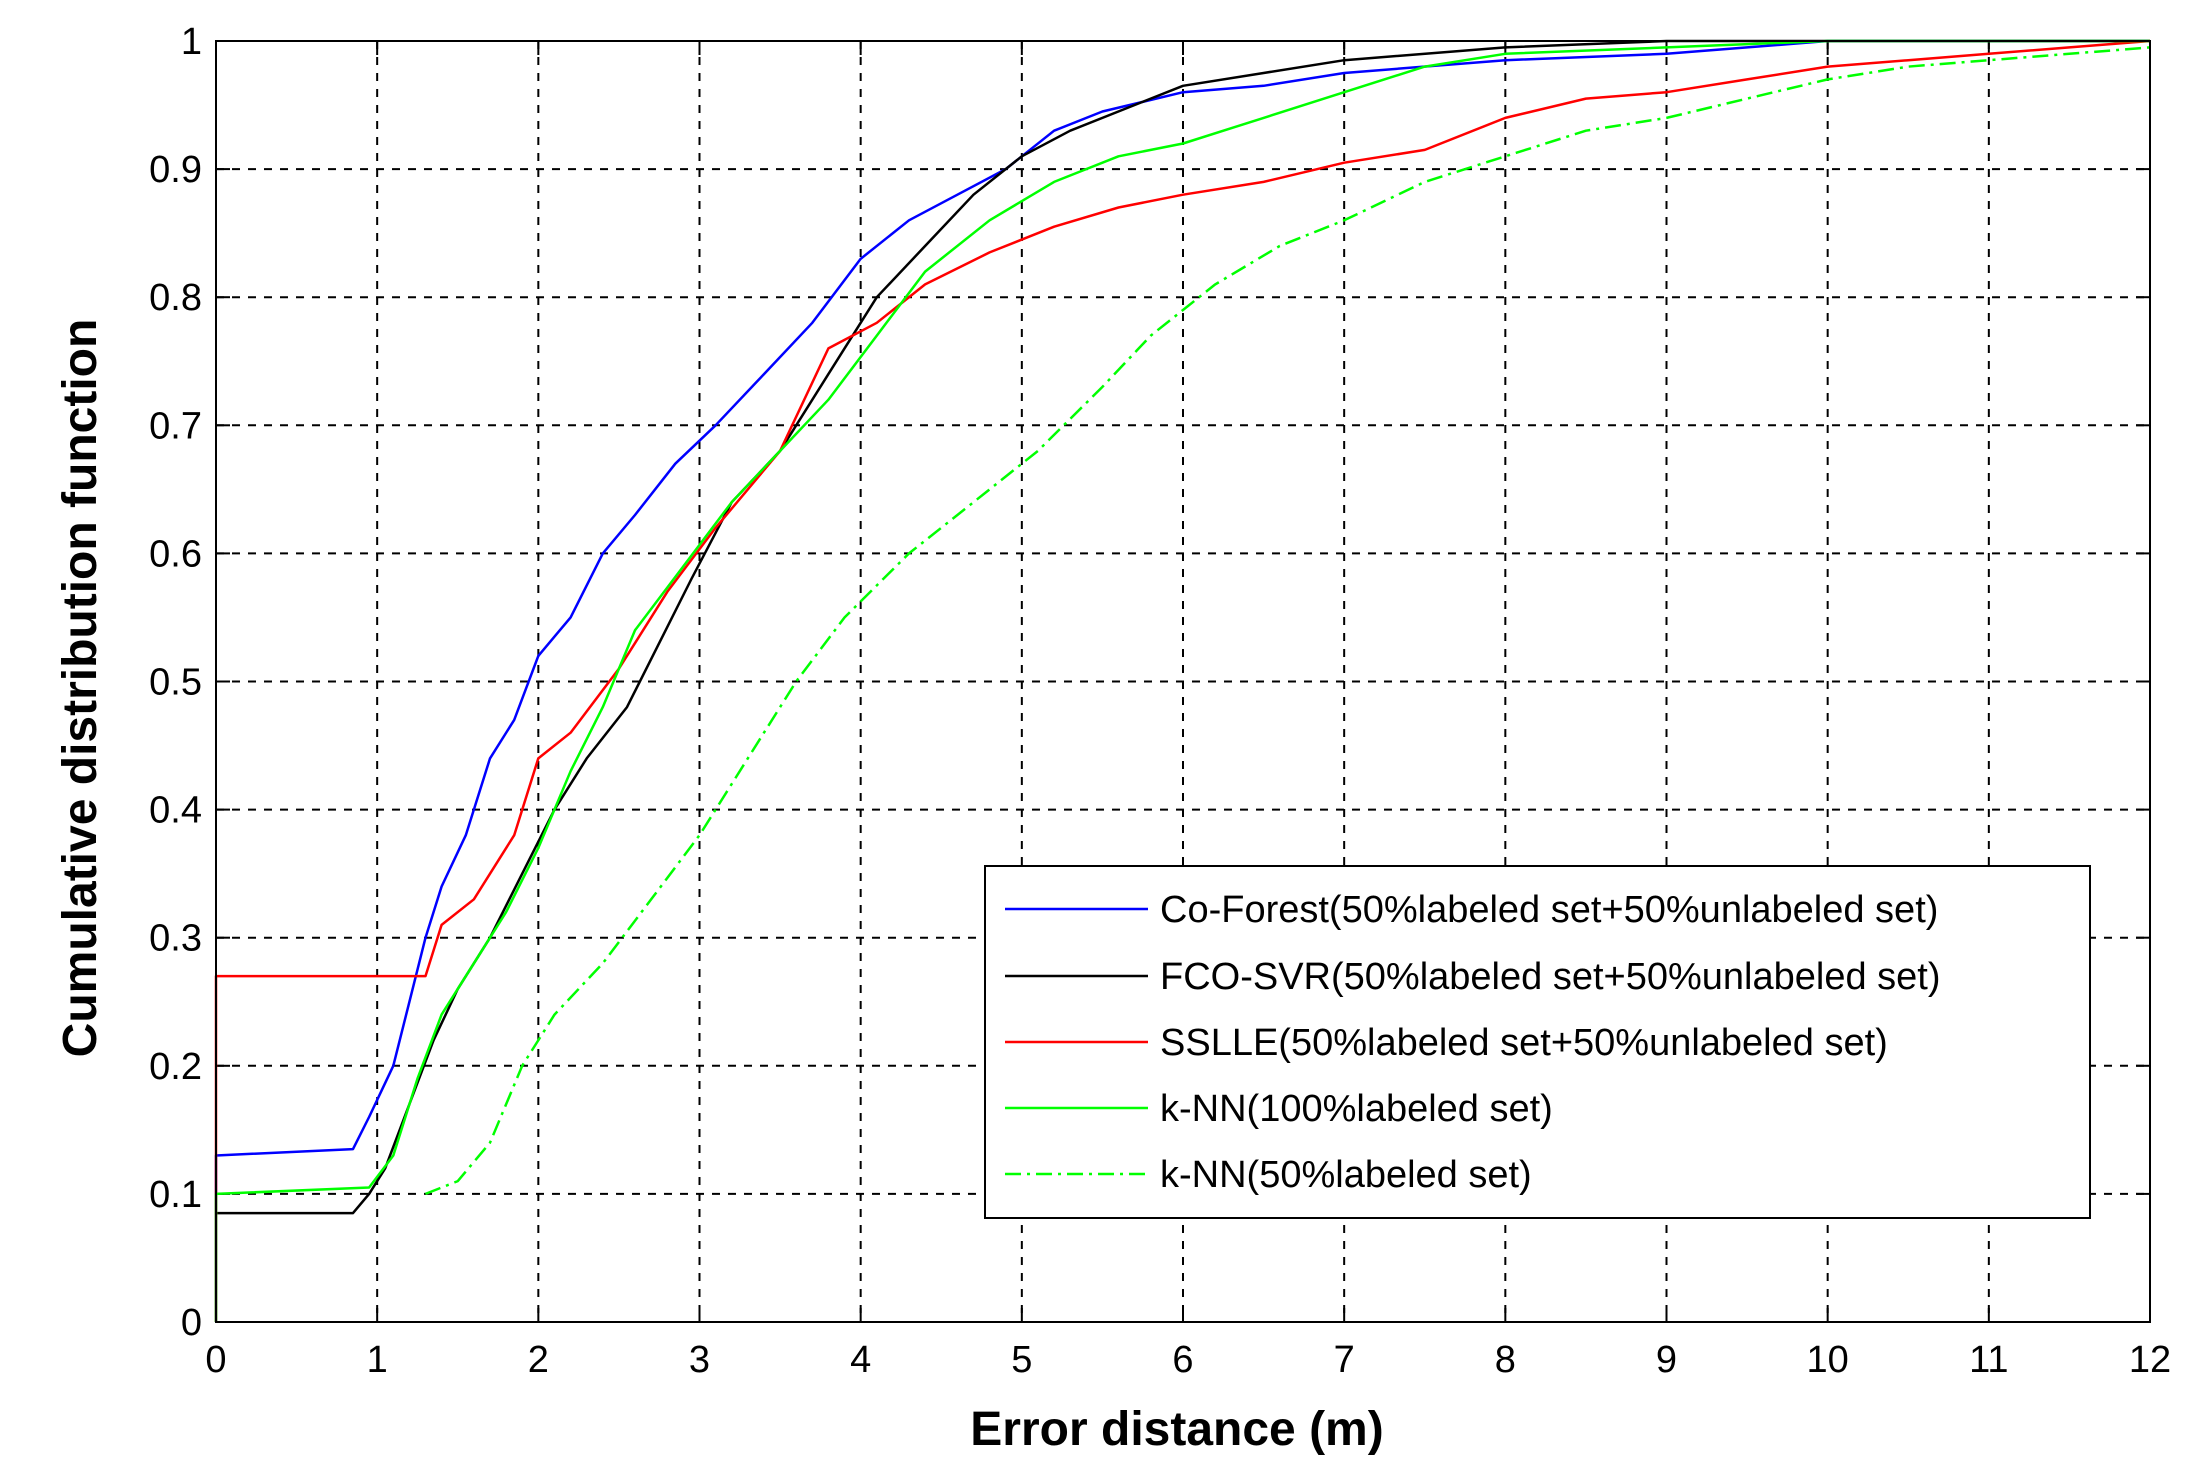 This screenshot has height=1473, width=2188. What do you see at coordinates (1182, 1360) in the screenshot?
I see `x-tick-label: 6` at bounding box center [1182, 1360].